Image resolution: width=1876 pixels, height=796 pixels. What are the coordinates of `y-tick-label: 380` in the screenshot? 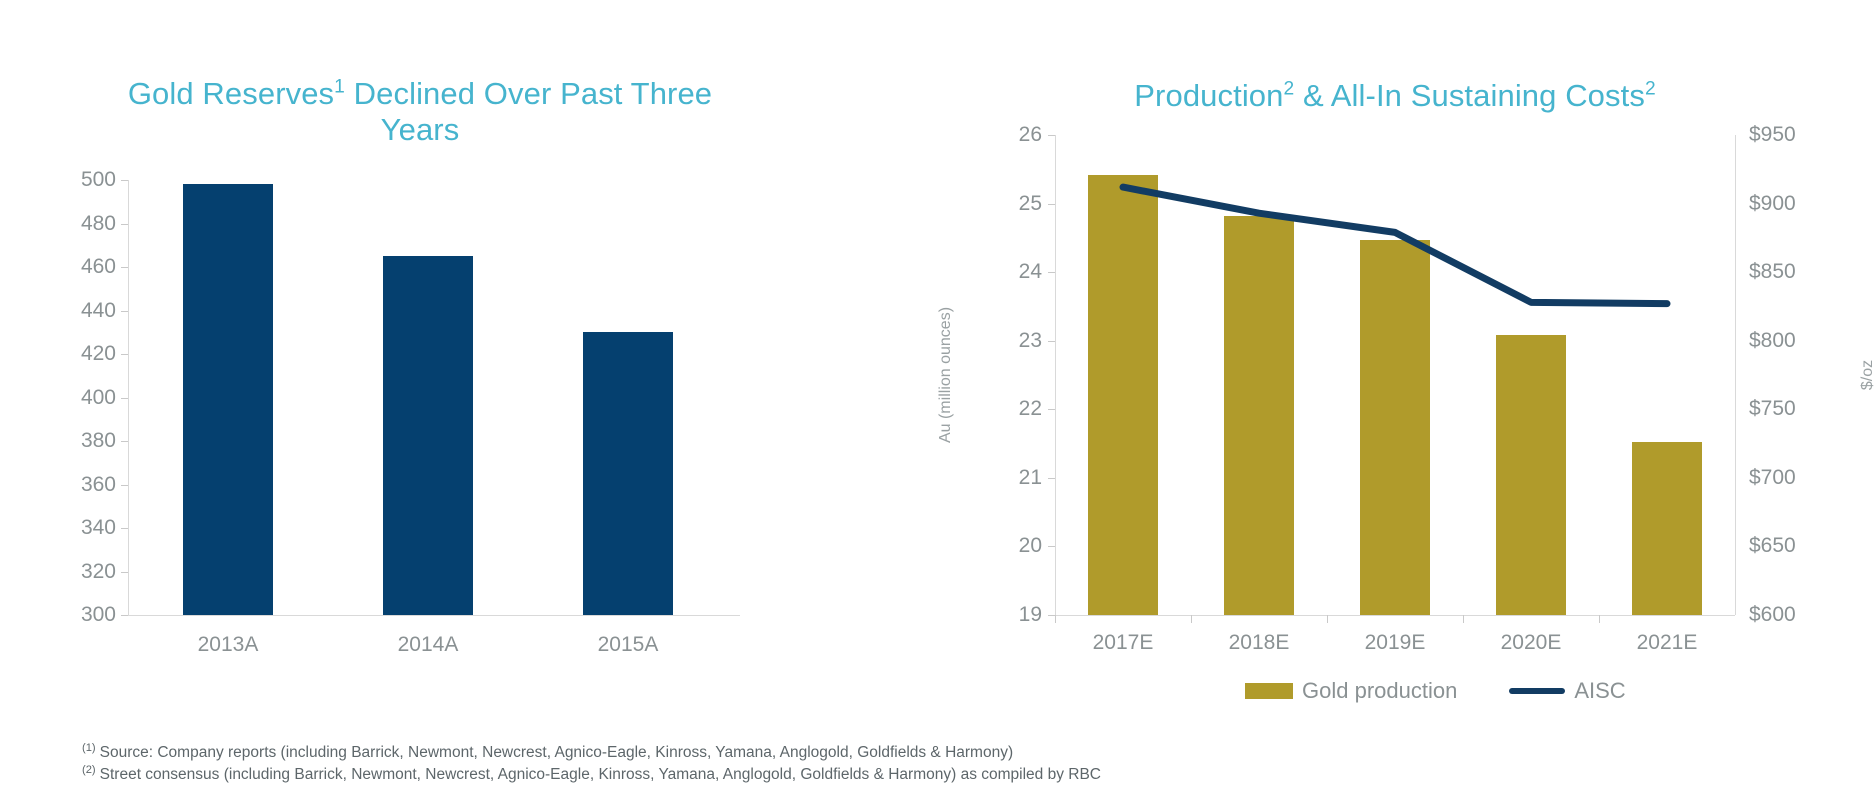 It's located at (98, 440).